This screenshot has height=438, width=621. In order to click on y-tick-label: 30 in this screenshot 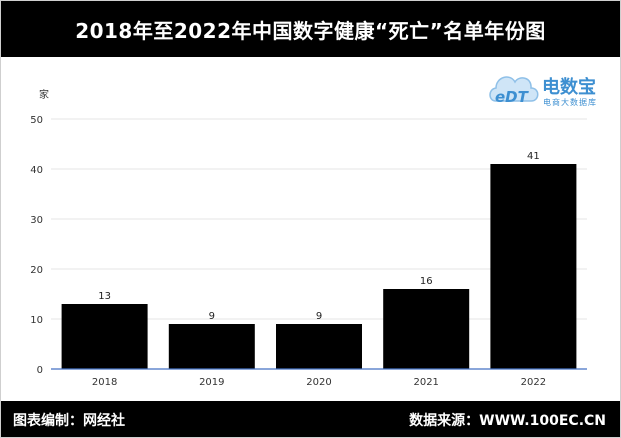, I will do `click(36, 220)`.